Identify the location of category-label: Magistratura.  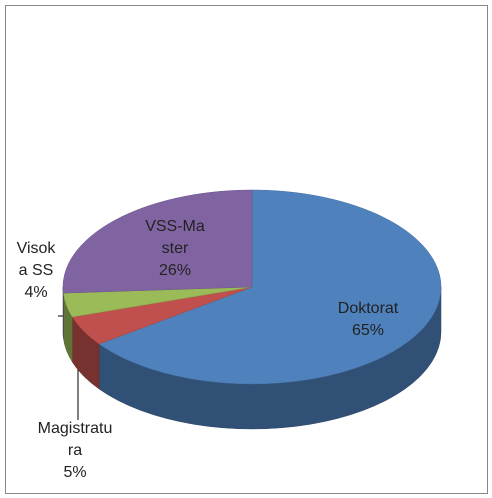
(75, 439).